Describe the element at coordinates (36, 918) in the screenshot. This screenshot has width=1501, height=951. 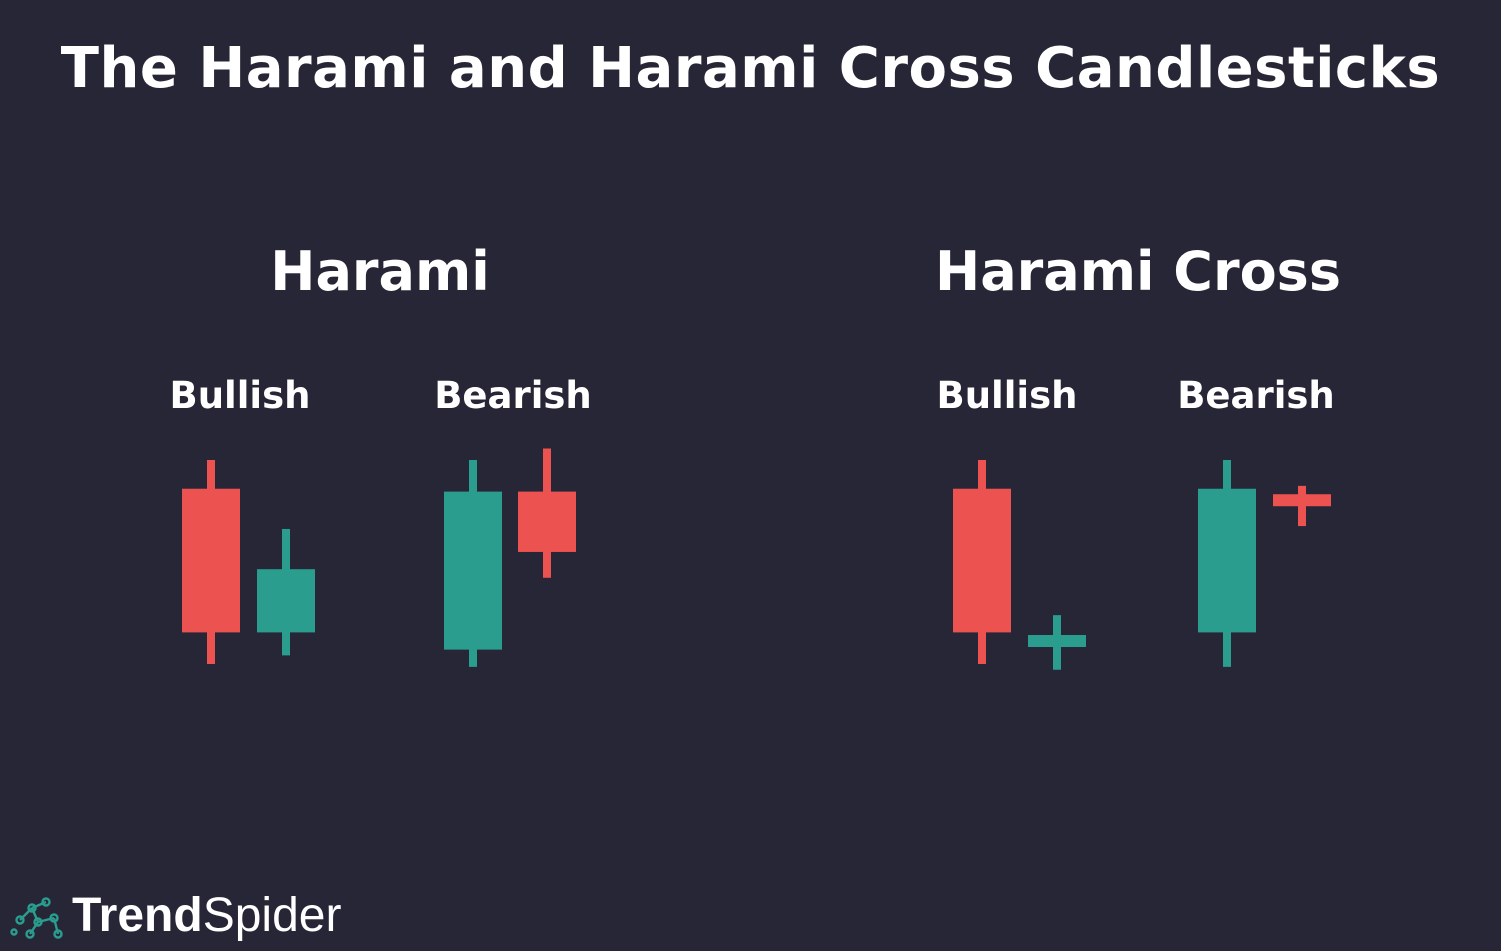
I see `spider-network-icon` at that location.